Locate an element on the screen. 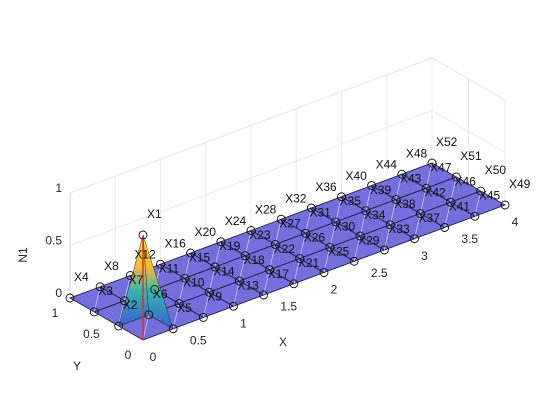 The width and height of the screenshot is (560, 420). x-tick-label: 3.5 is located at coordinates (469, 239).